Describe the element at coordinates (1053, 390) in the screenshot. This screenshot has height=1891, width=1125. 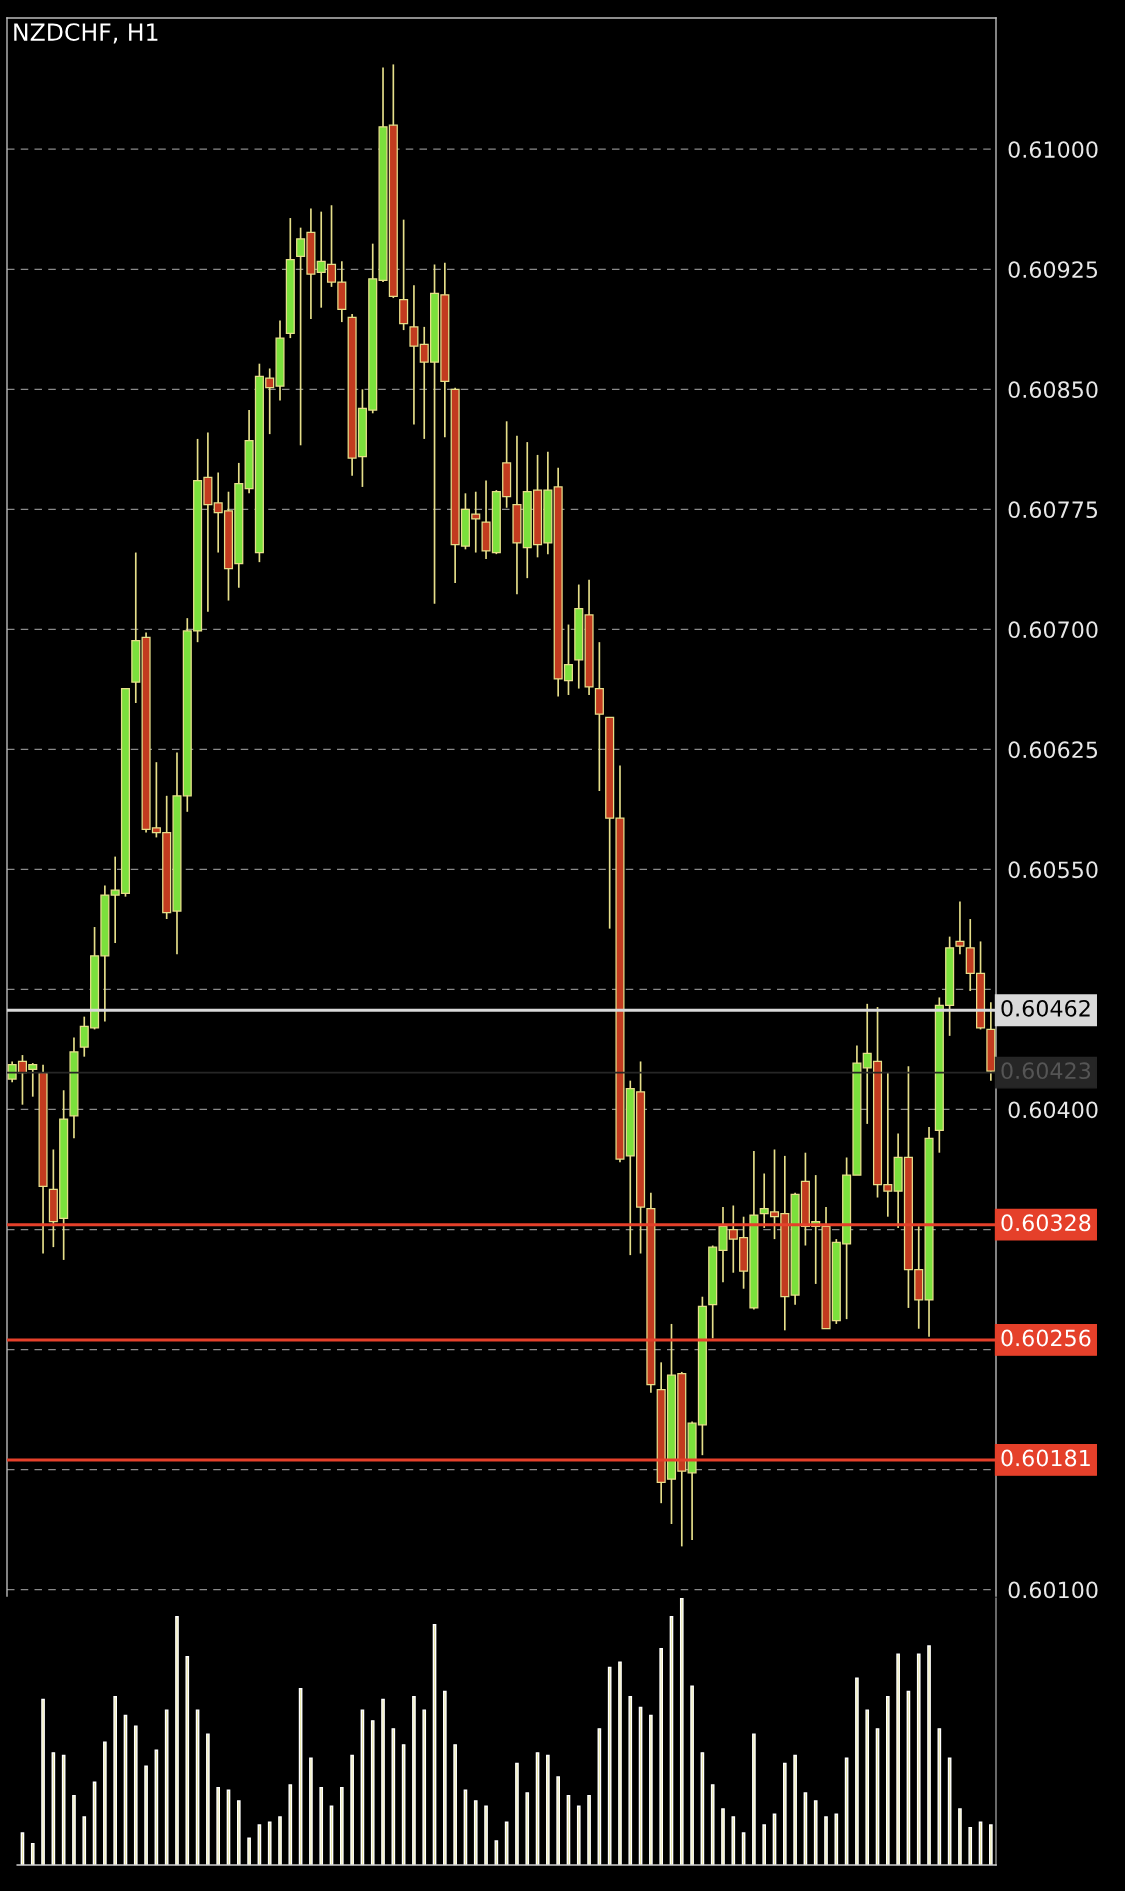
I see `y-tick-label: 0.60850` at that location.